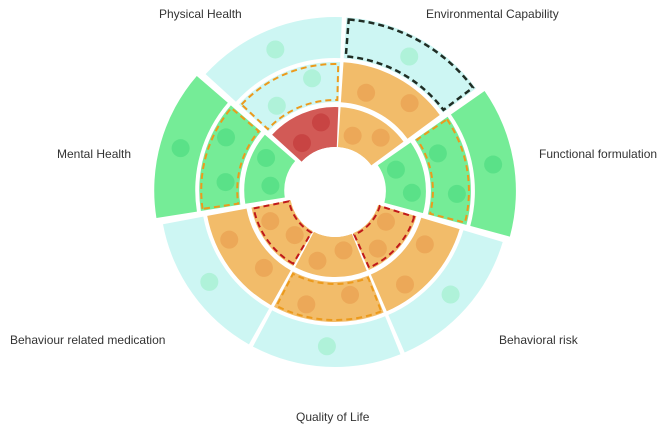 This screenshot has height=434, width=671. Describe the element at coordinates (450, 294) in the screenshot. I see `segment-dot-functional-formulation-outer` at that location.